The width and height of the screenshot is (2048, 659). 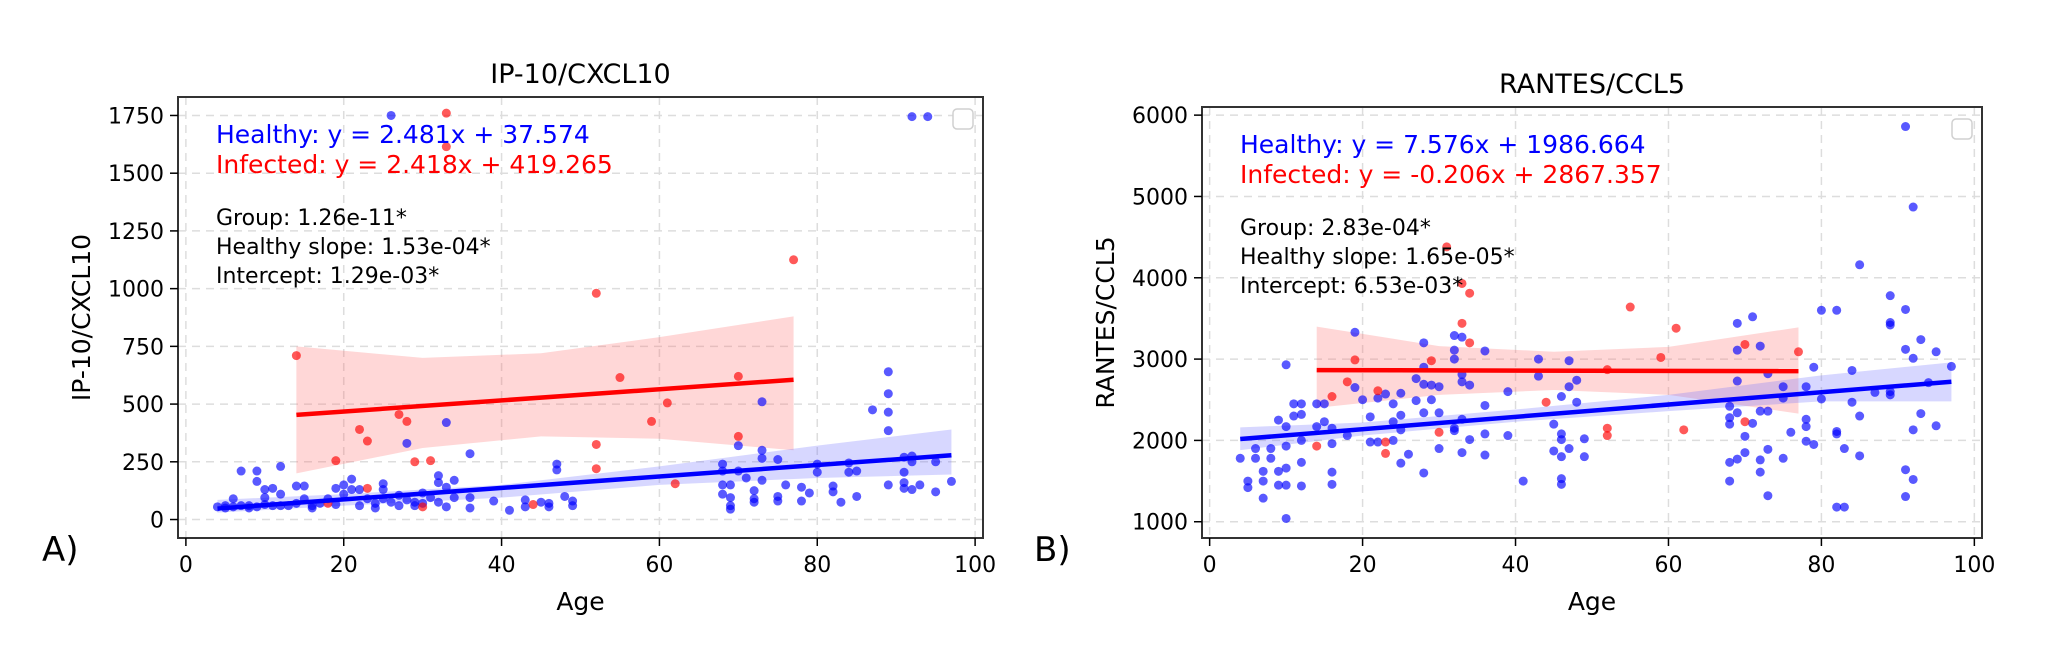 I want to click on healthy-equation: Healthy: y = 2.481x + 37.574, so click(x=403, y=134).